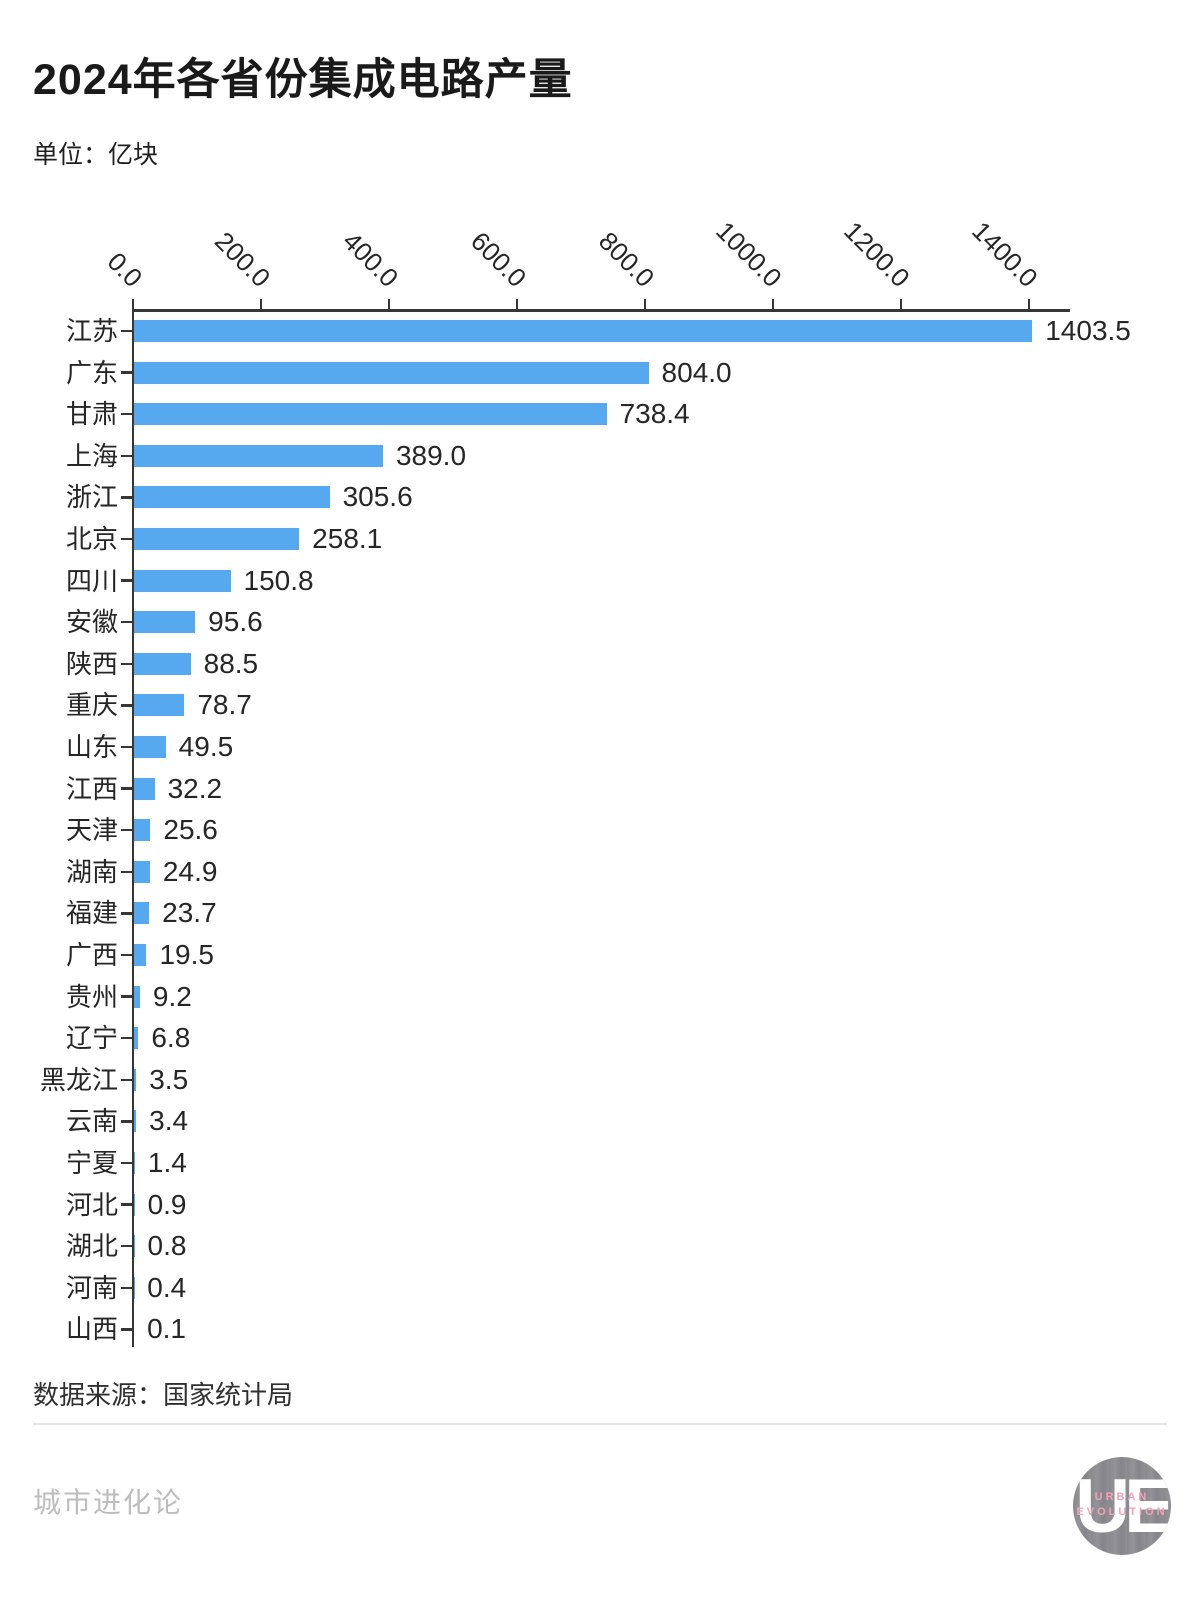  What do you see at coordinates (498, 259) in the screenshot?
I see `x-tick-label: 600.0` at bounding box center [498, 259].